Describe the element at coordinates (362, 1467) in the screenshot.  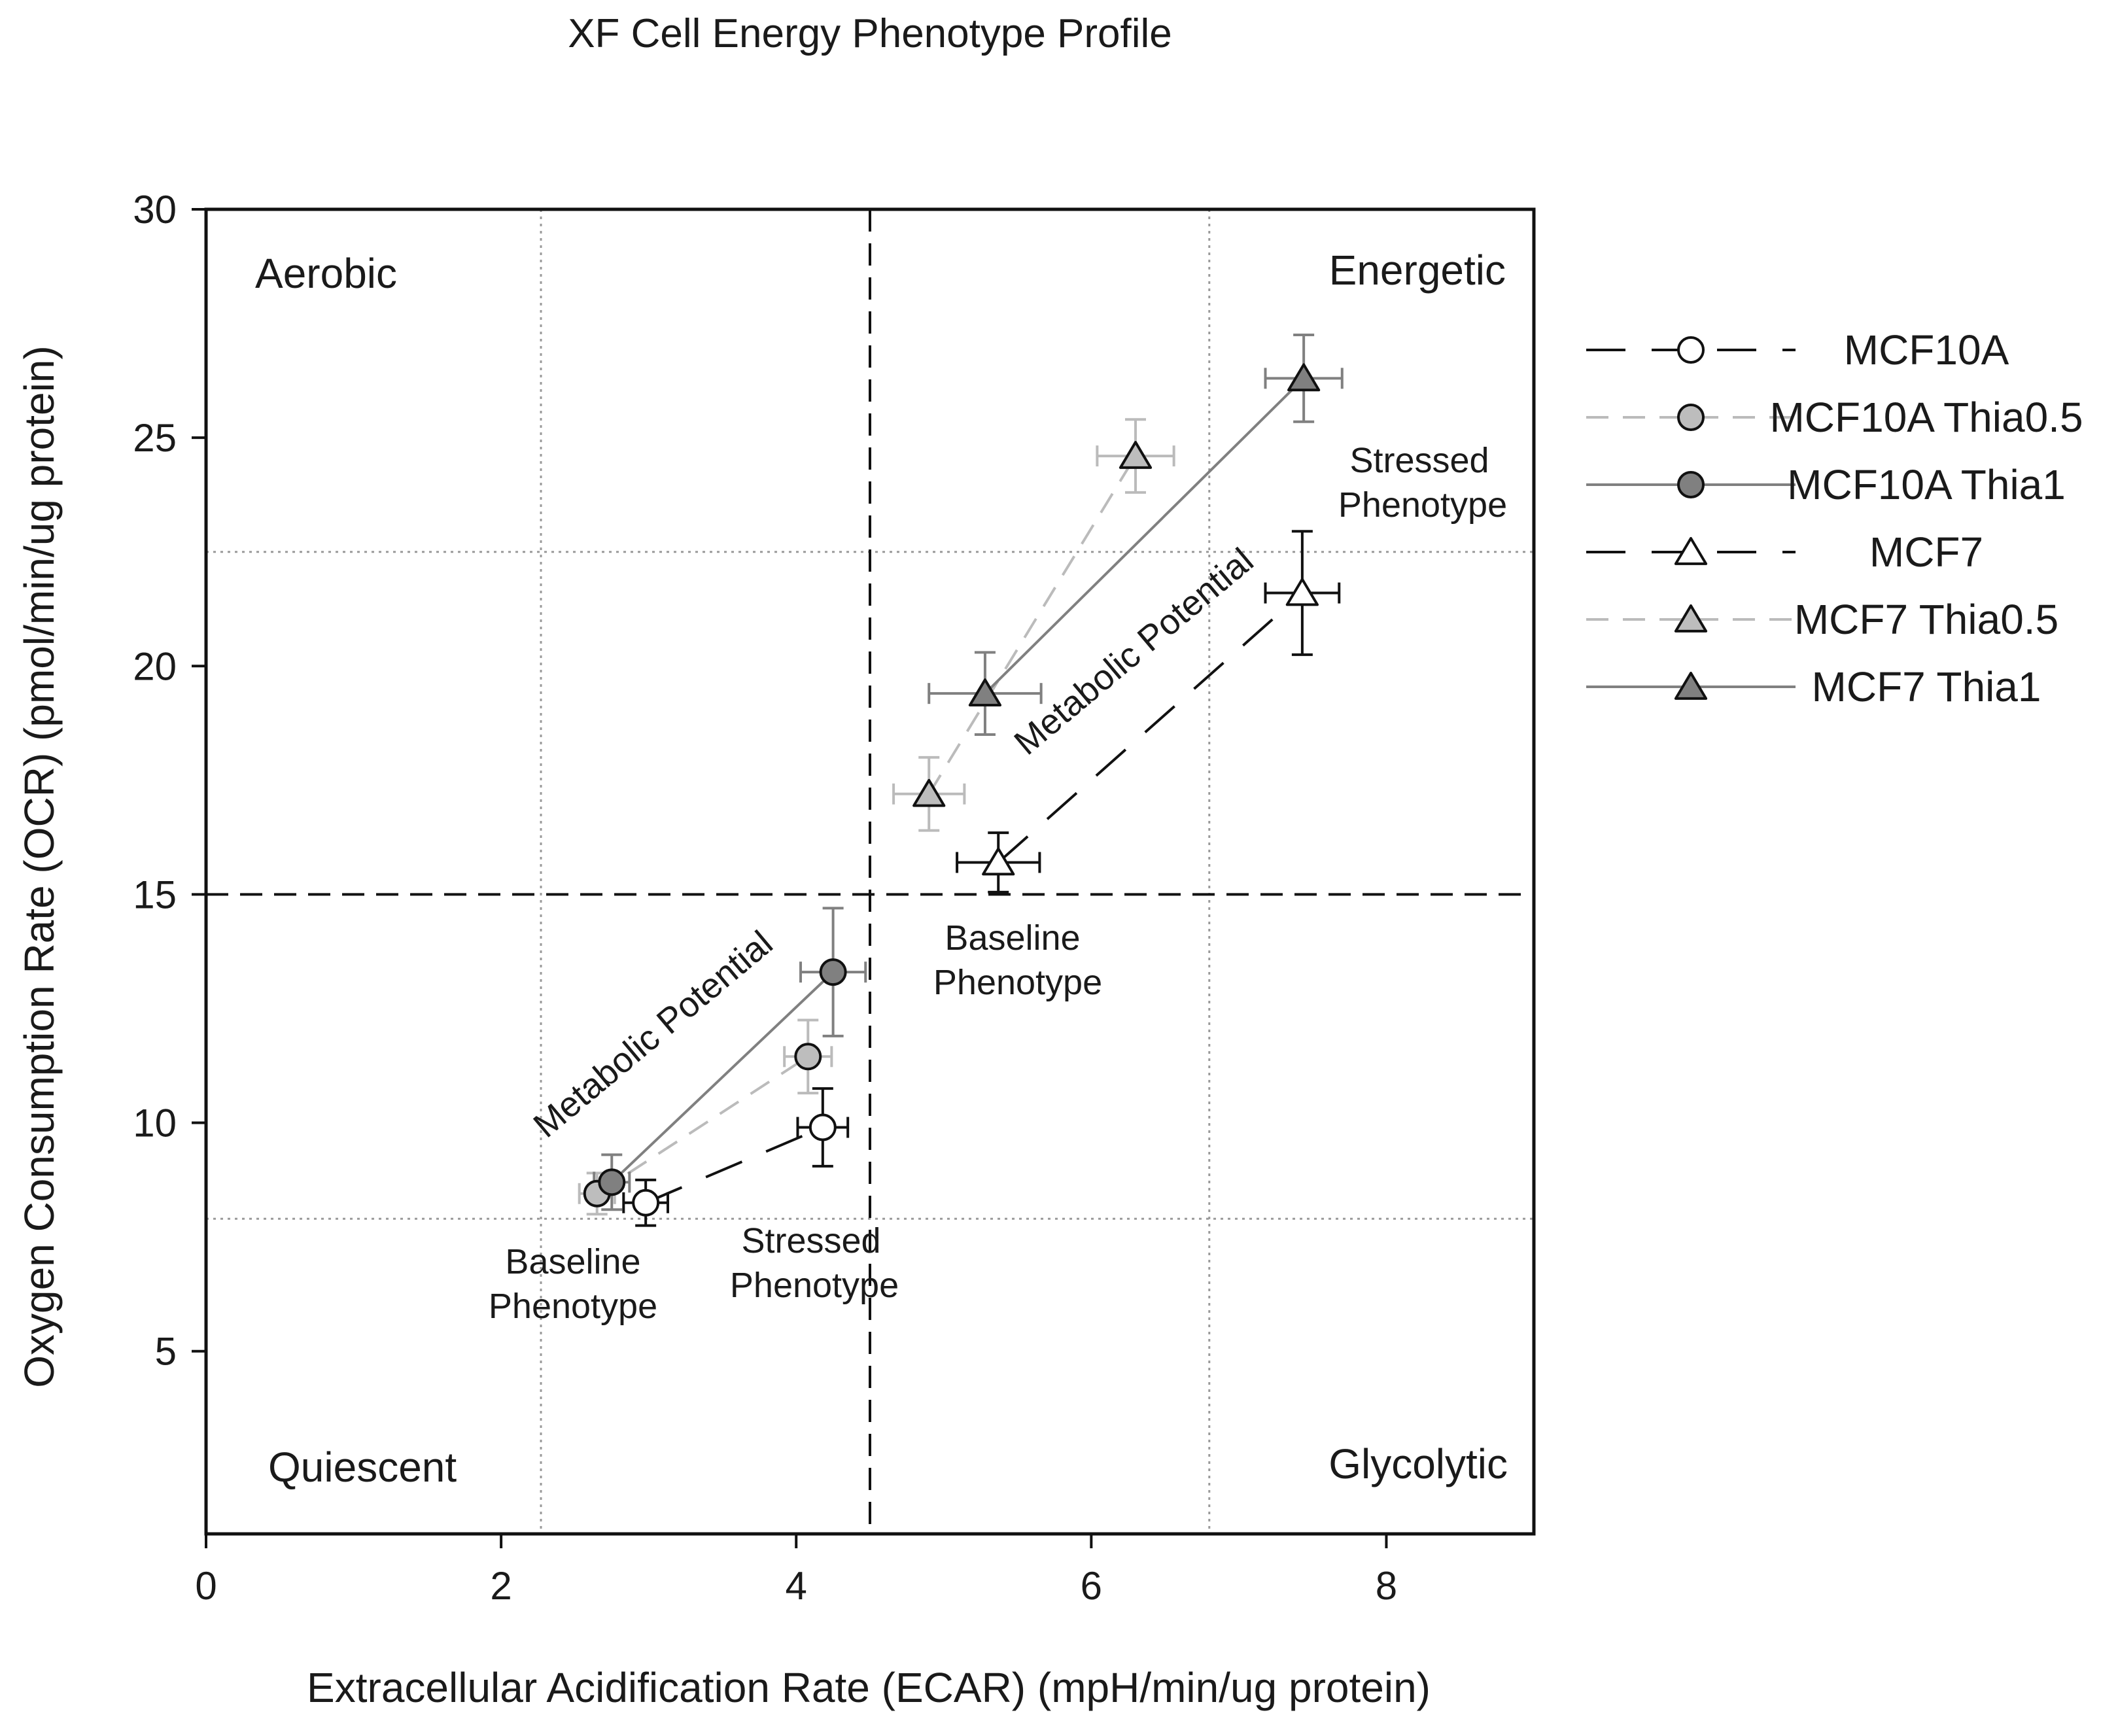
I see `quadrant-label-quiescent: Quiescent` at that location.